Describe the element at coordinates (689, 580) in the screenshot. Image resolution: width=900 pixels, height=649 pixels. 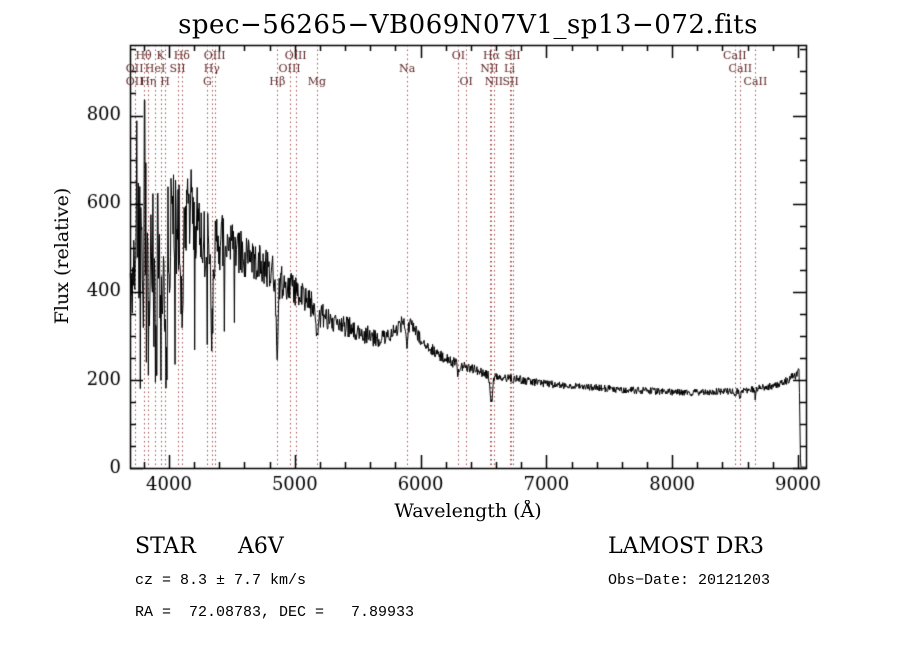
I see `annotation-obs-date: Obs−Date: 20121203` at that location.